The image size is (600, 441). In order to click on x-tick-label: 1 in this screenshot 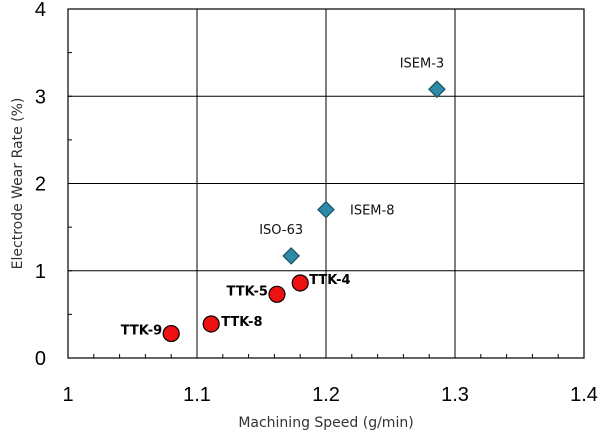, I will do `click(67, 395)`.